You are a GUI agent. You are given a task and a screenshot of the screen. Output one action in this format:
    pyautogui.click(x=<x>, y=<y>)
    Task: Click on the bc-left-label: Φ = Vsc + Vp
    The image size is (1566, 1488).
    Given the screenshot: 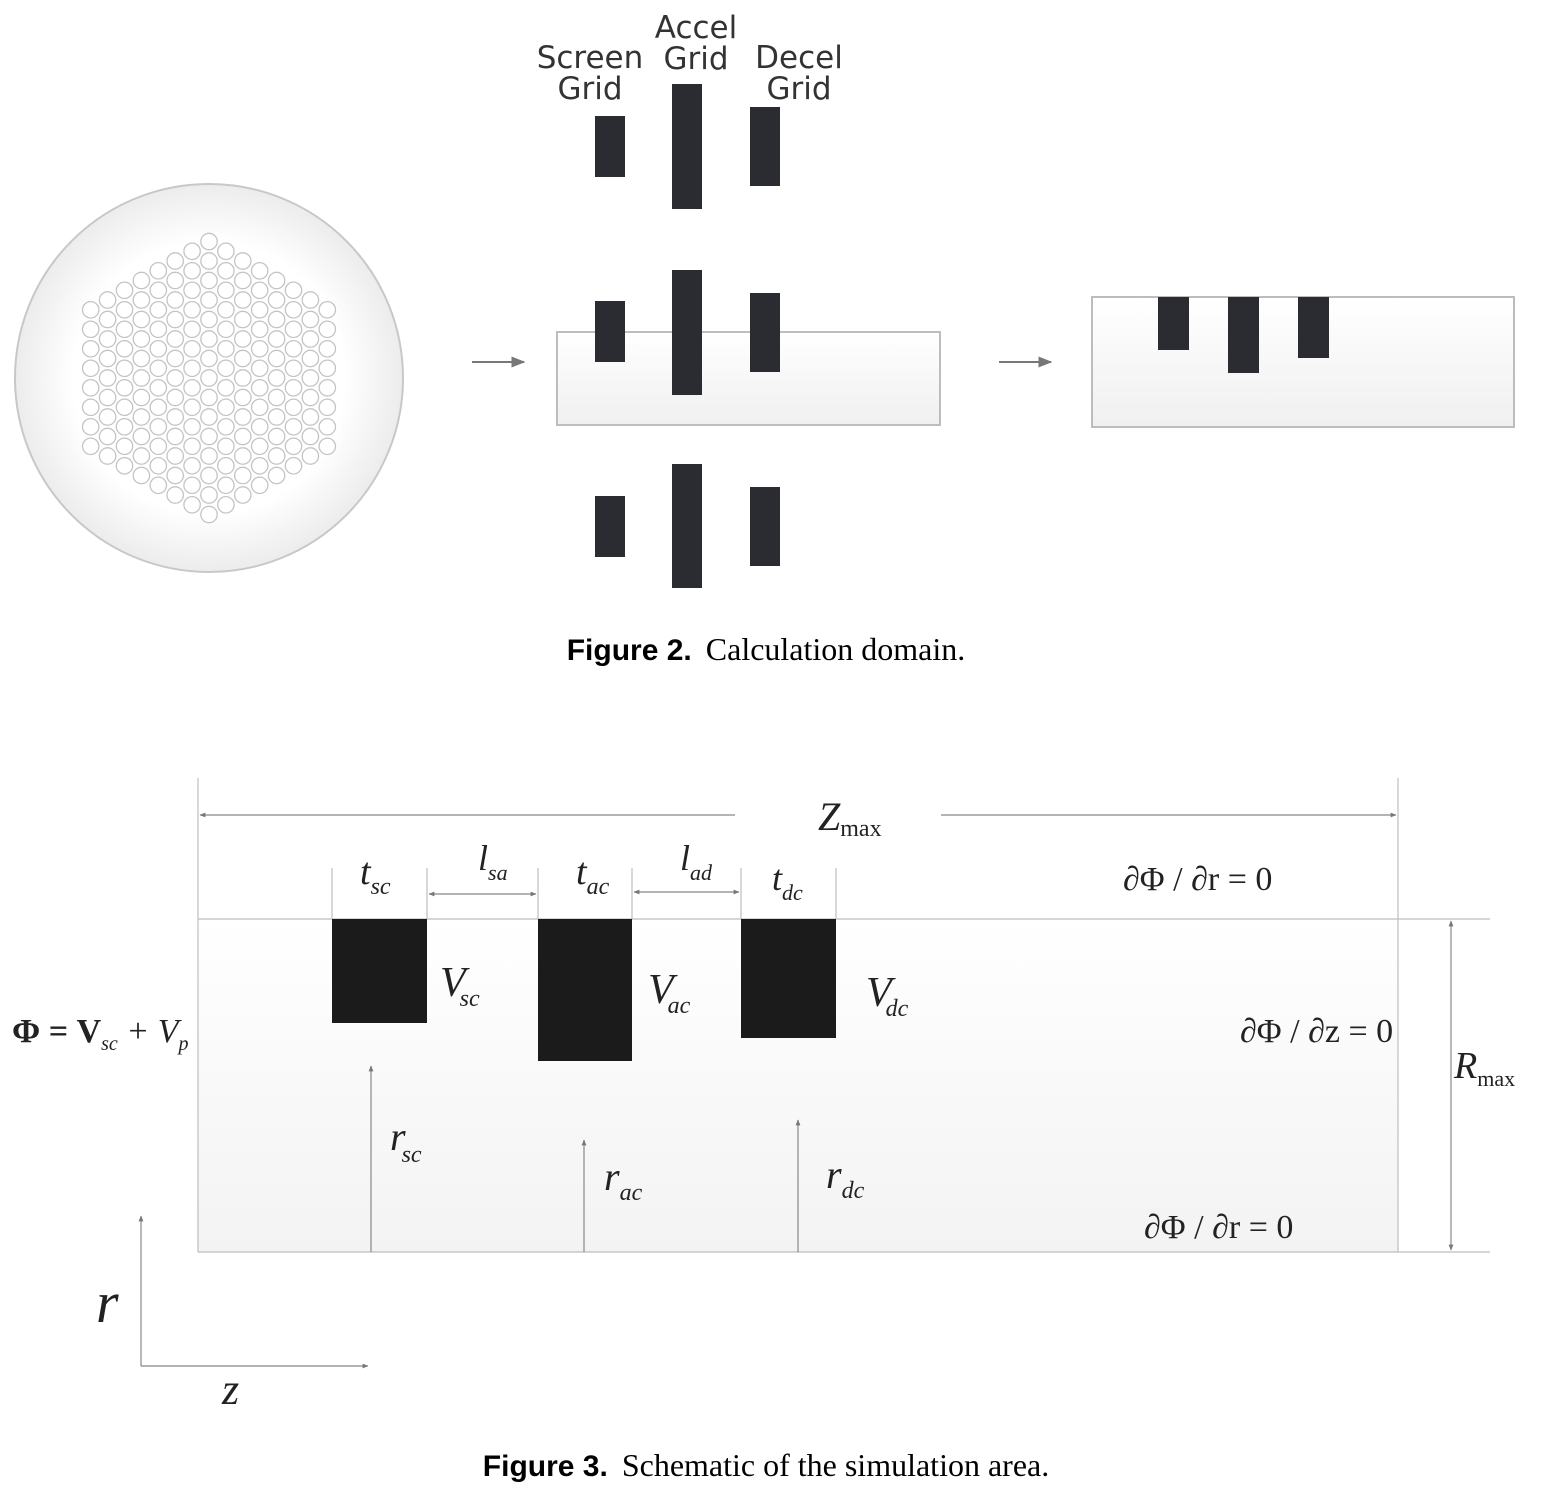 What is the action you would take?
    pyautogui.click(x=100, y=1034)
    